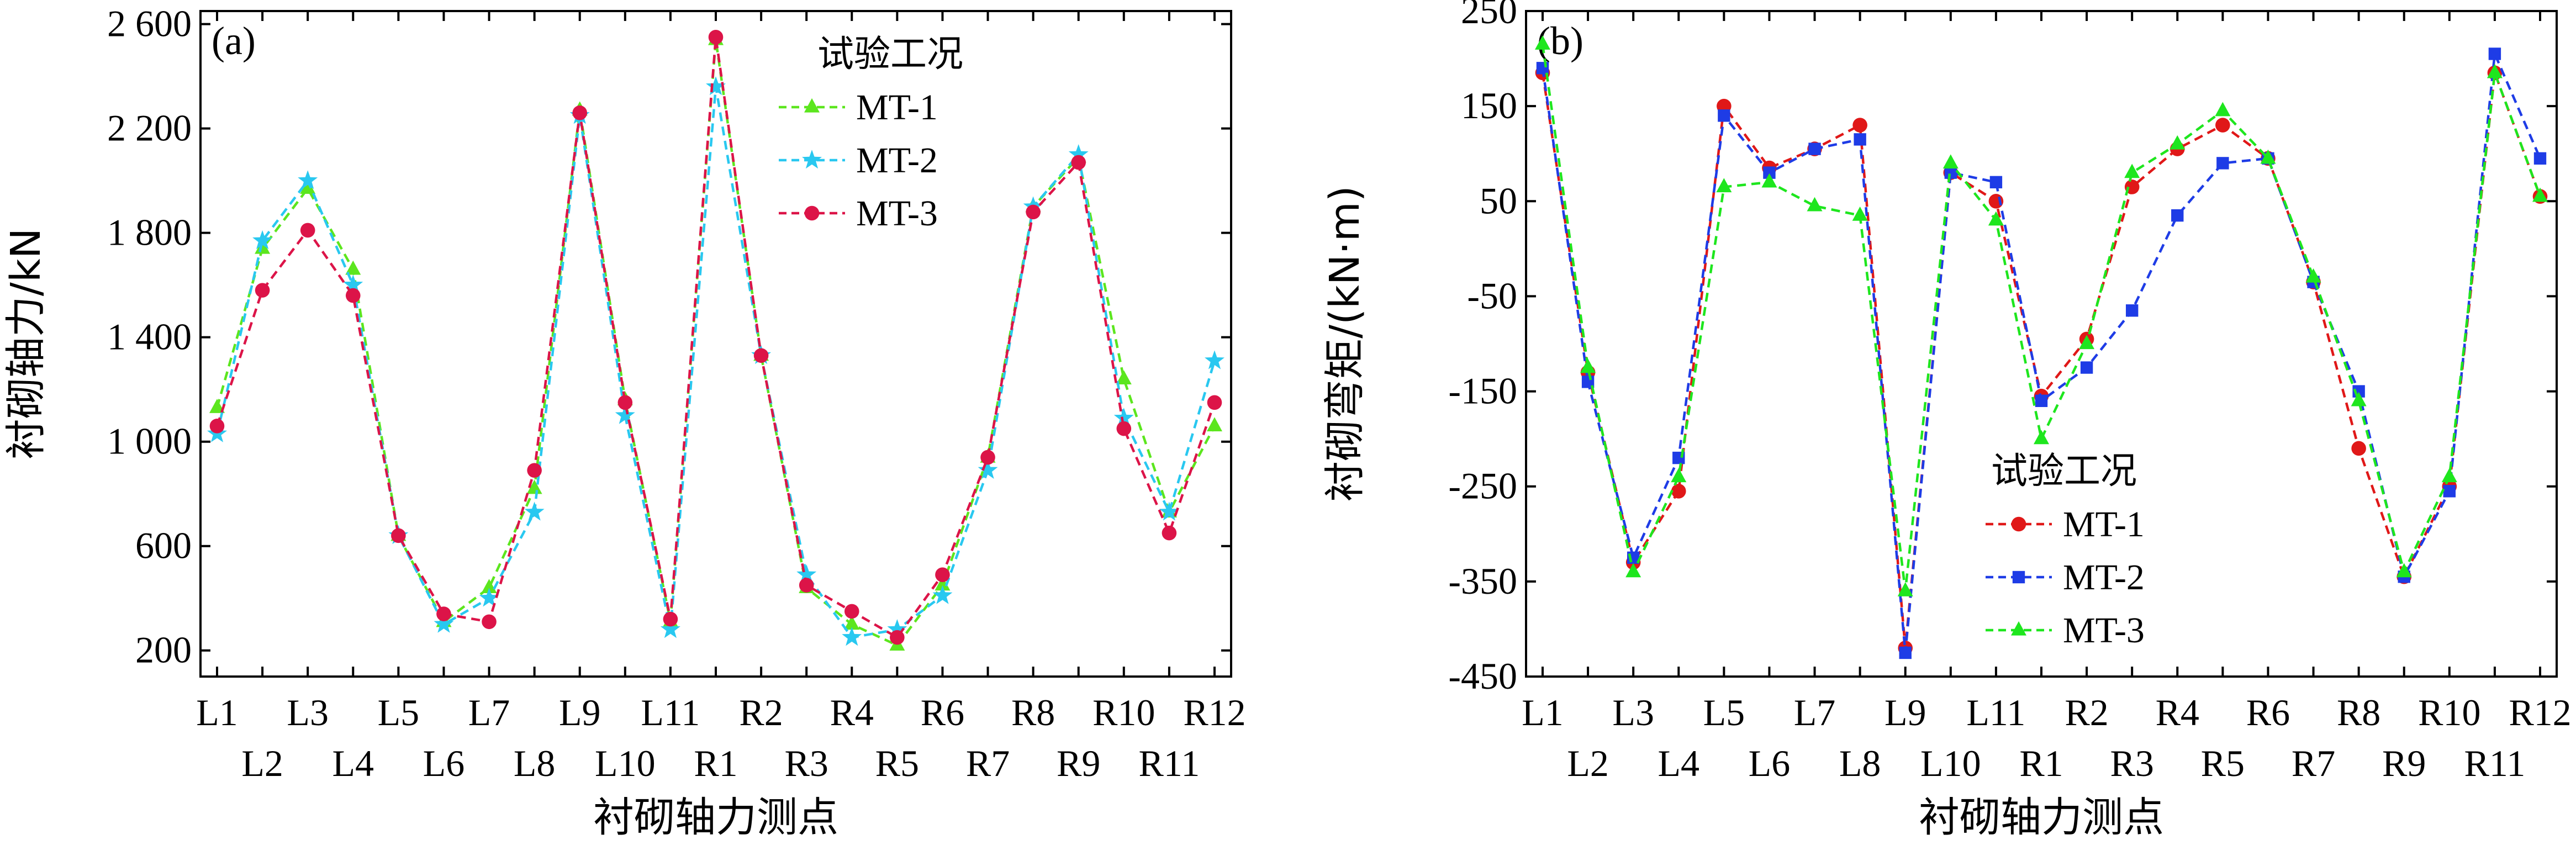 The width and height of the screenshot is (2576, 845). What do you see at coordinates (2540, 712) in the screenshot?
I see `x-tick-label: R12` at bounding box center [2540, 712].